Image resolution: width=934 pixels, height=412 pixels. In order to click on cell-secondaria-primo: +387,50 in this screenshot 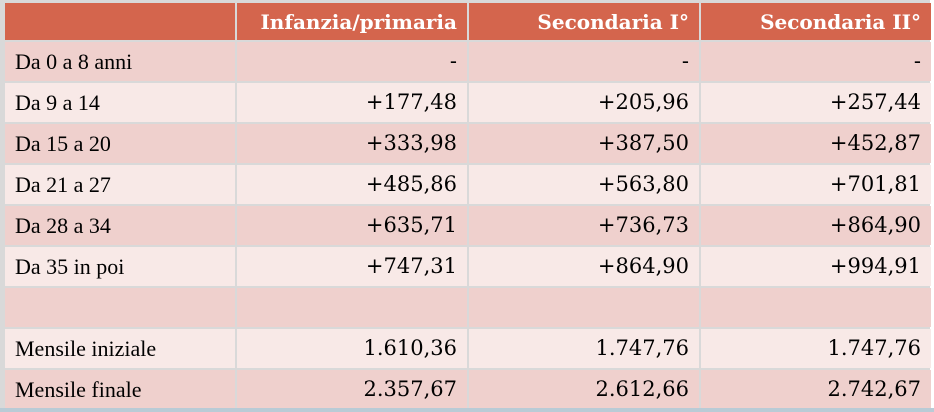, I will do `click(584, 143)`.